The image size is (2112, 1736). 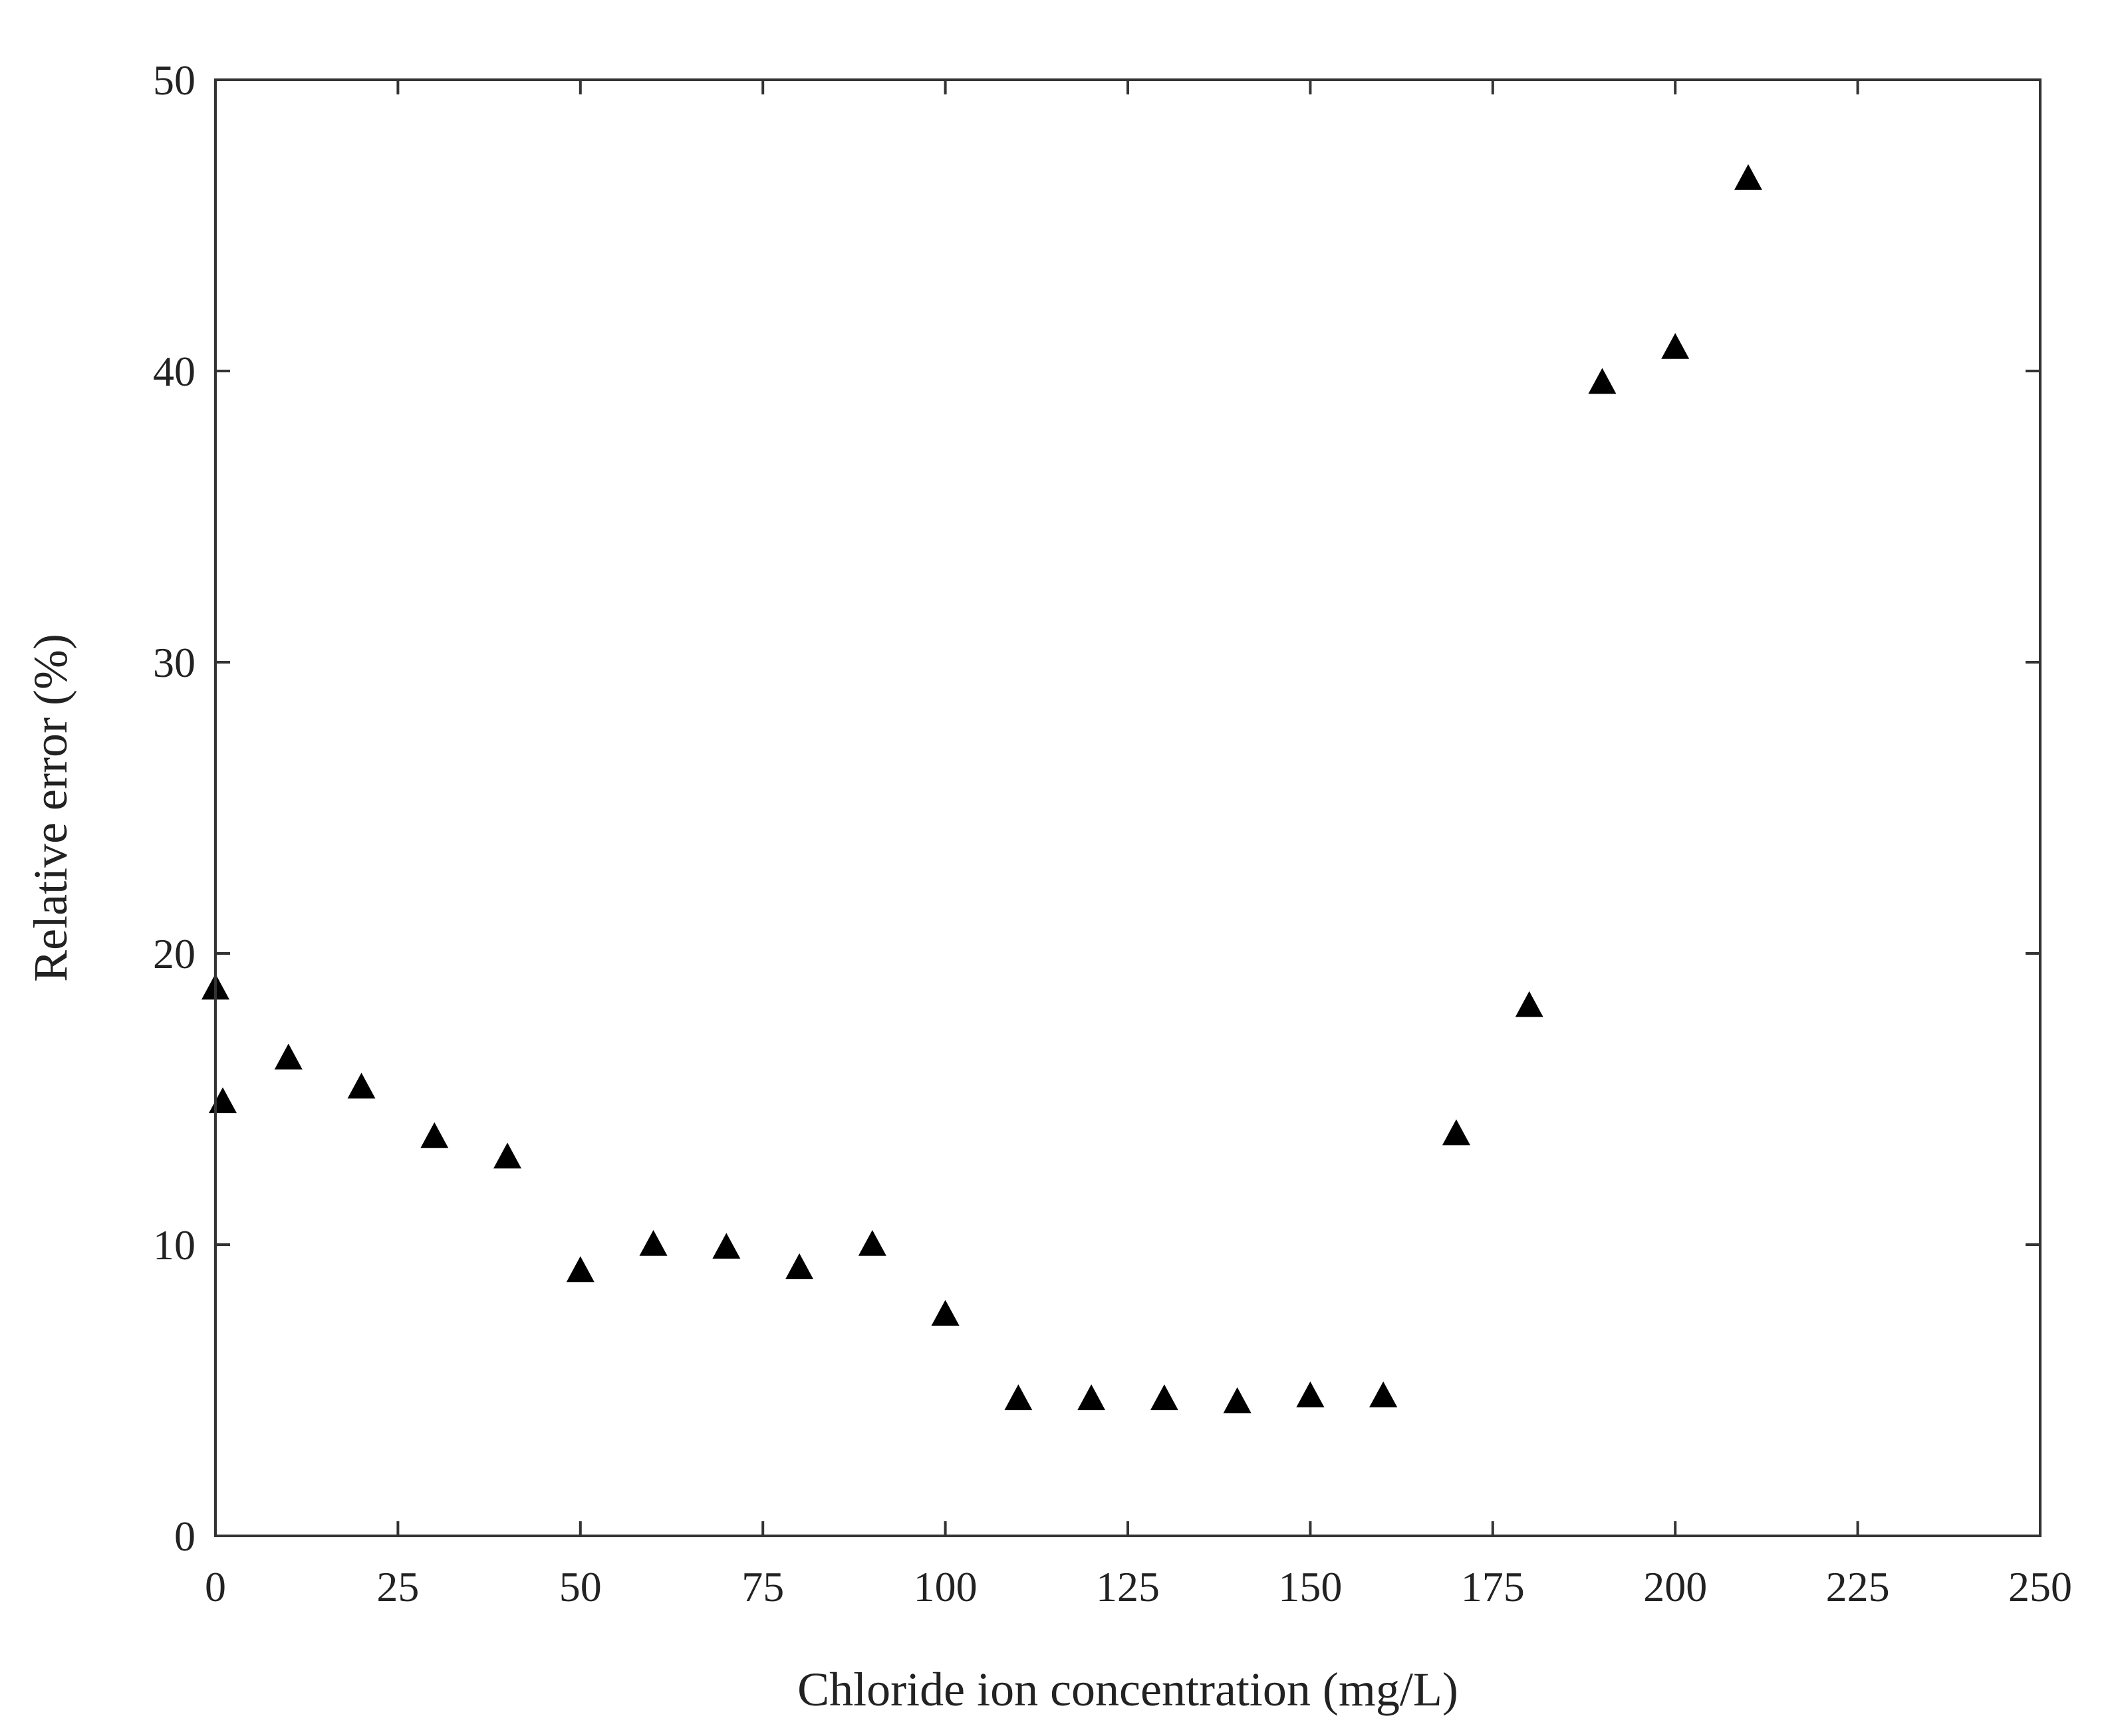 I want to click on x-tick-label: 75, so click(x=762, y=1587).